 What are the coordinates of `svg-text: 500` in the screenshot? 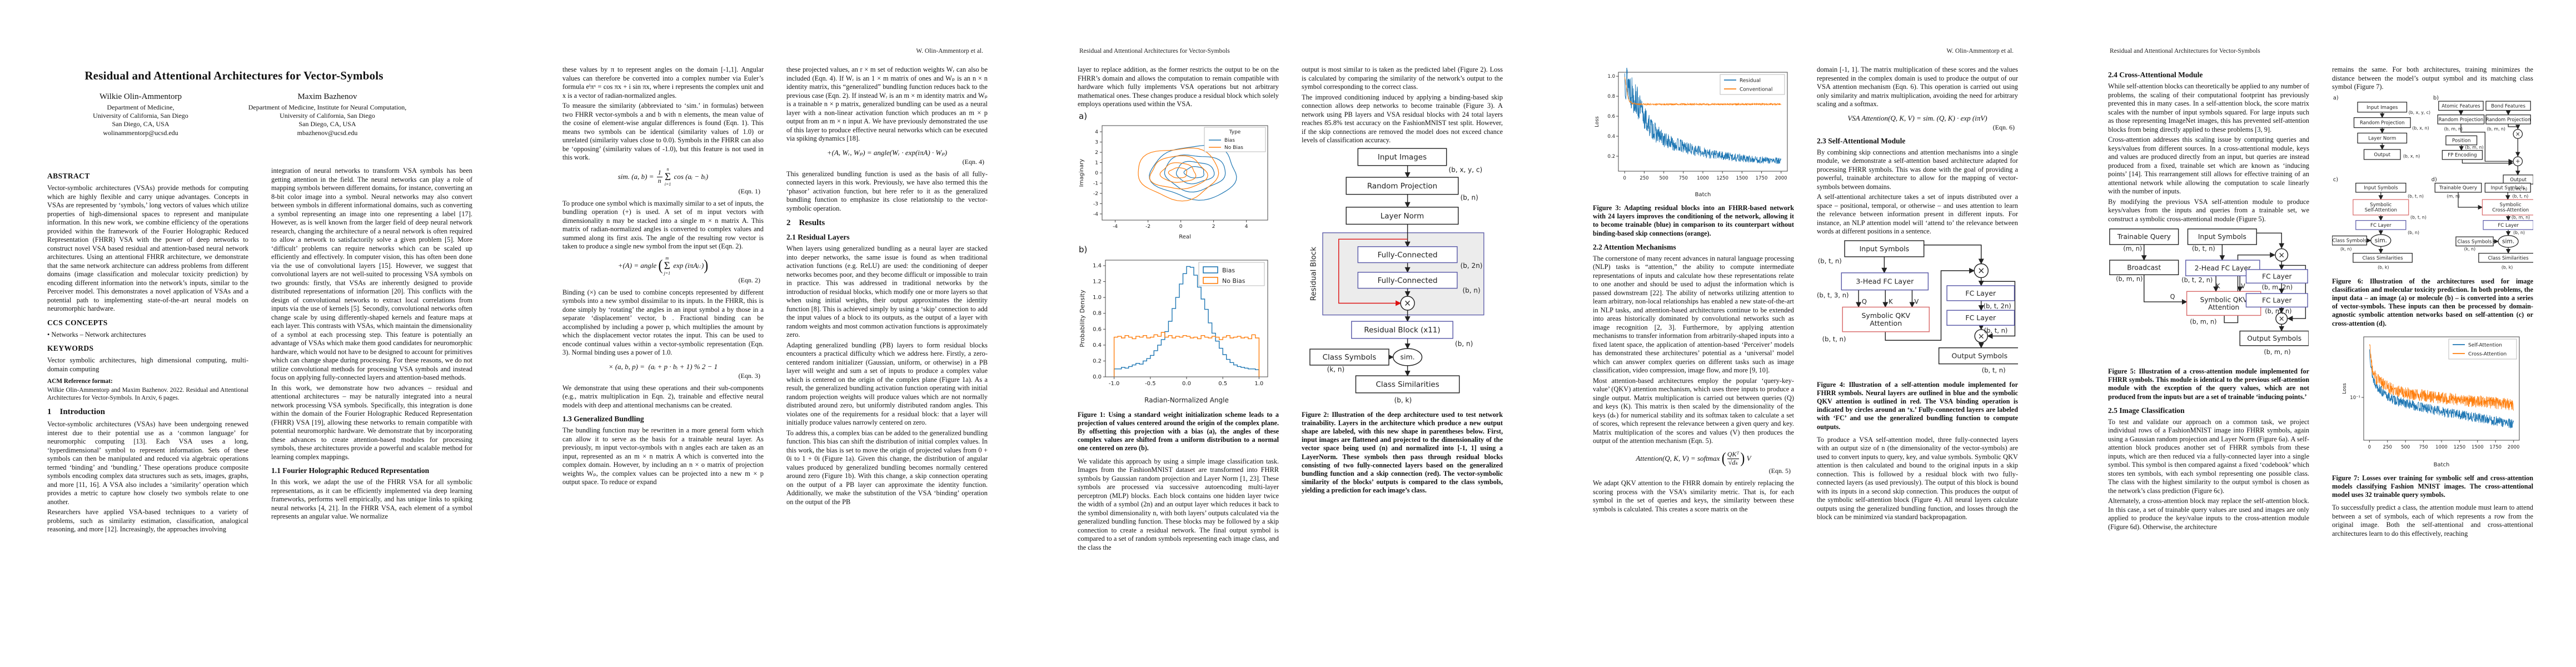 It's located at (2405, 447).